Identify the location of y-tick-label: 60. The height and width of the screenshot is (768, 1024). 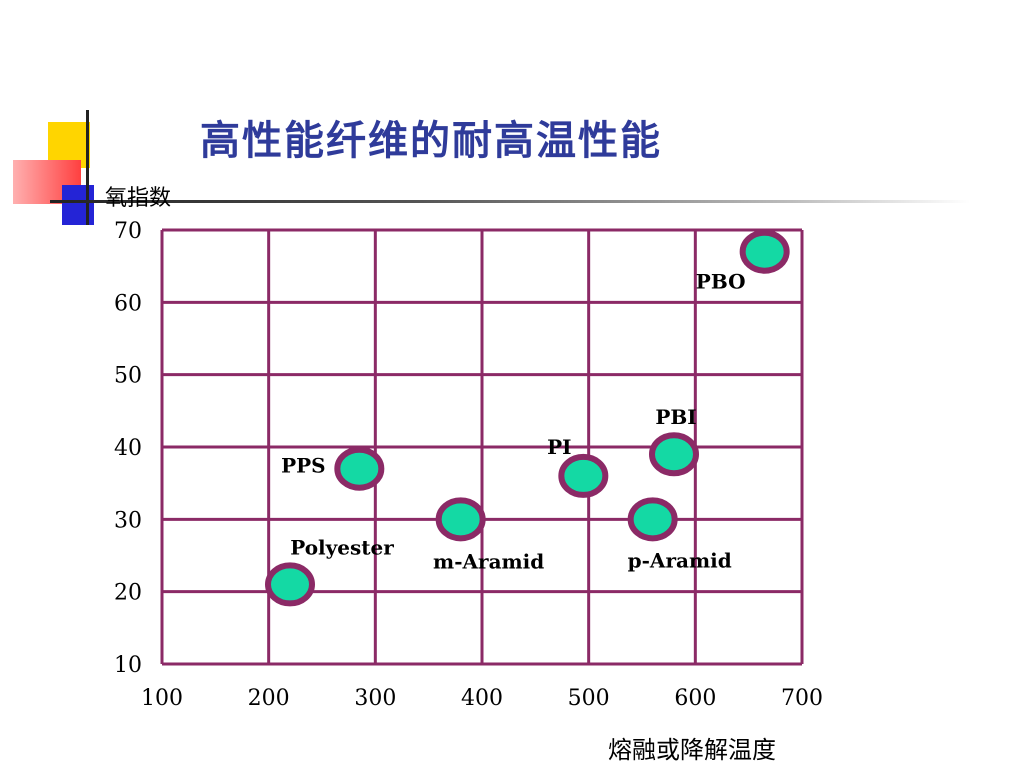
(128, 303).